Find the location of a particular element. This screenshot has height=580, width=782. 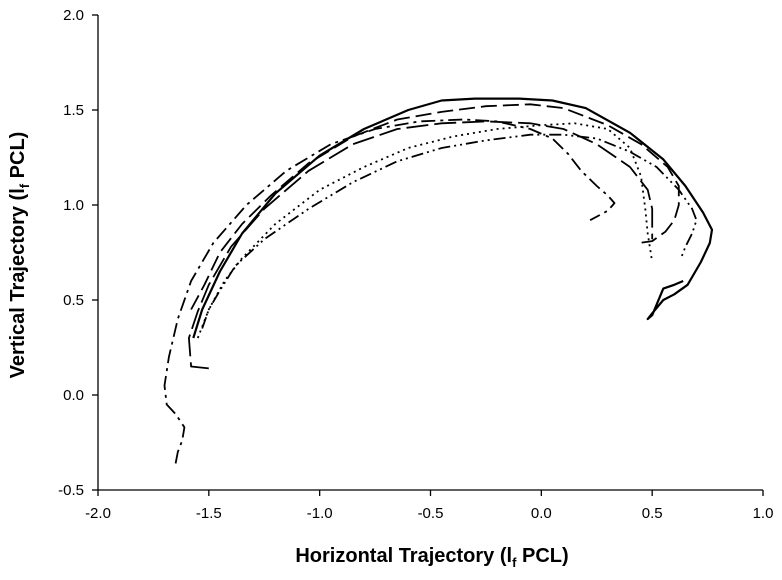

x-tick-label: 0.5 is located at coordinates (652, 513).